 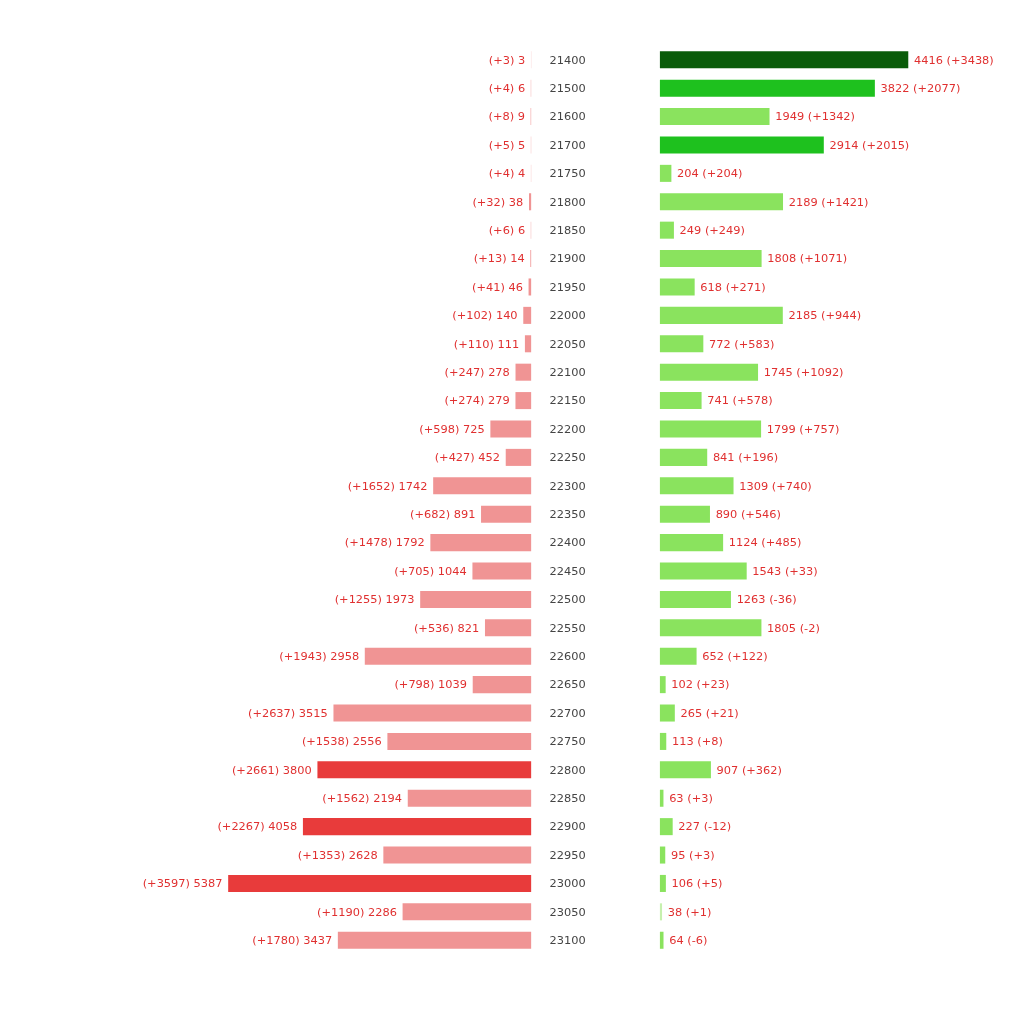 I want to click on data-label: 102 (+23), so click(x=700, y=684).